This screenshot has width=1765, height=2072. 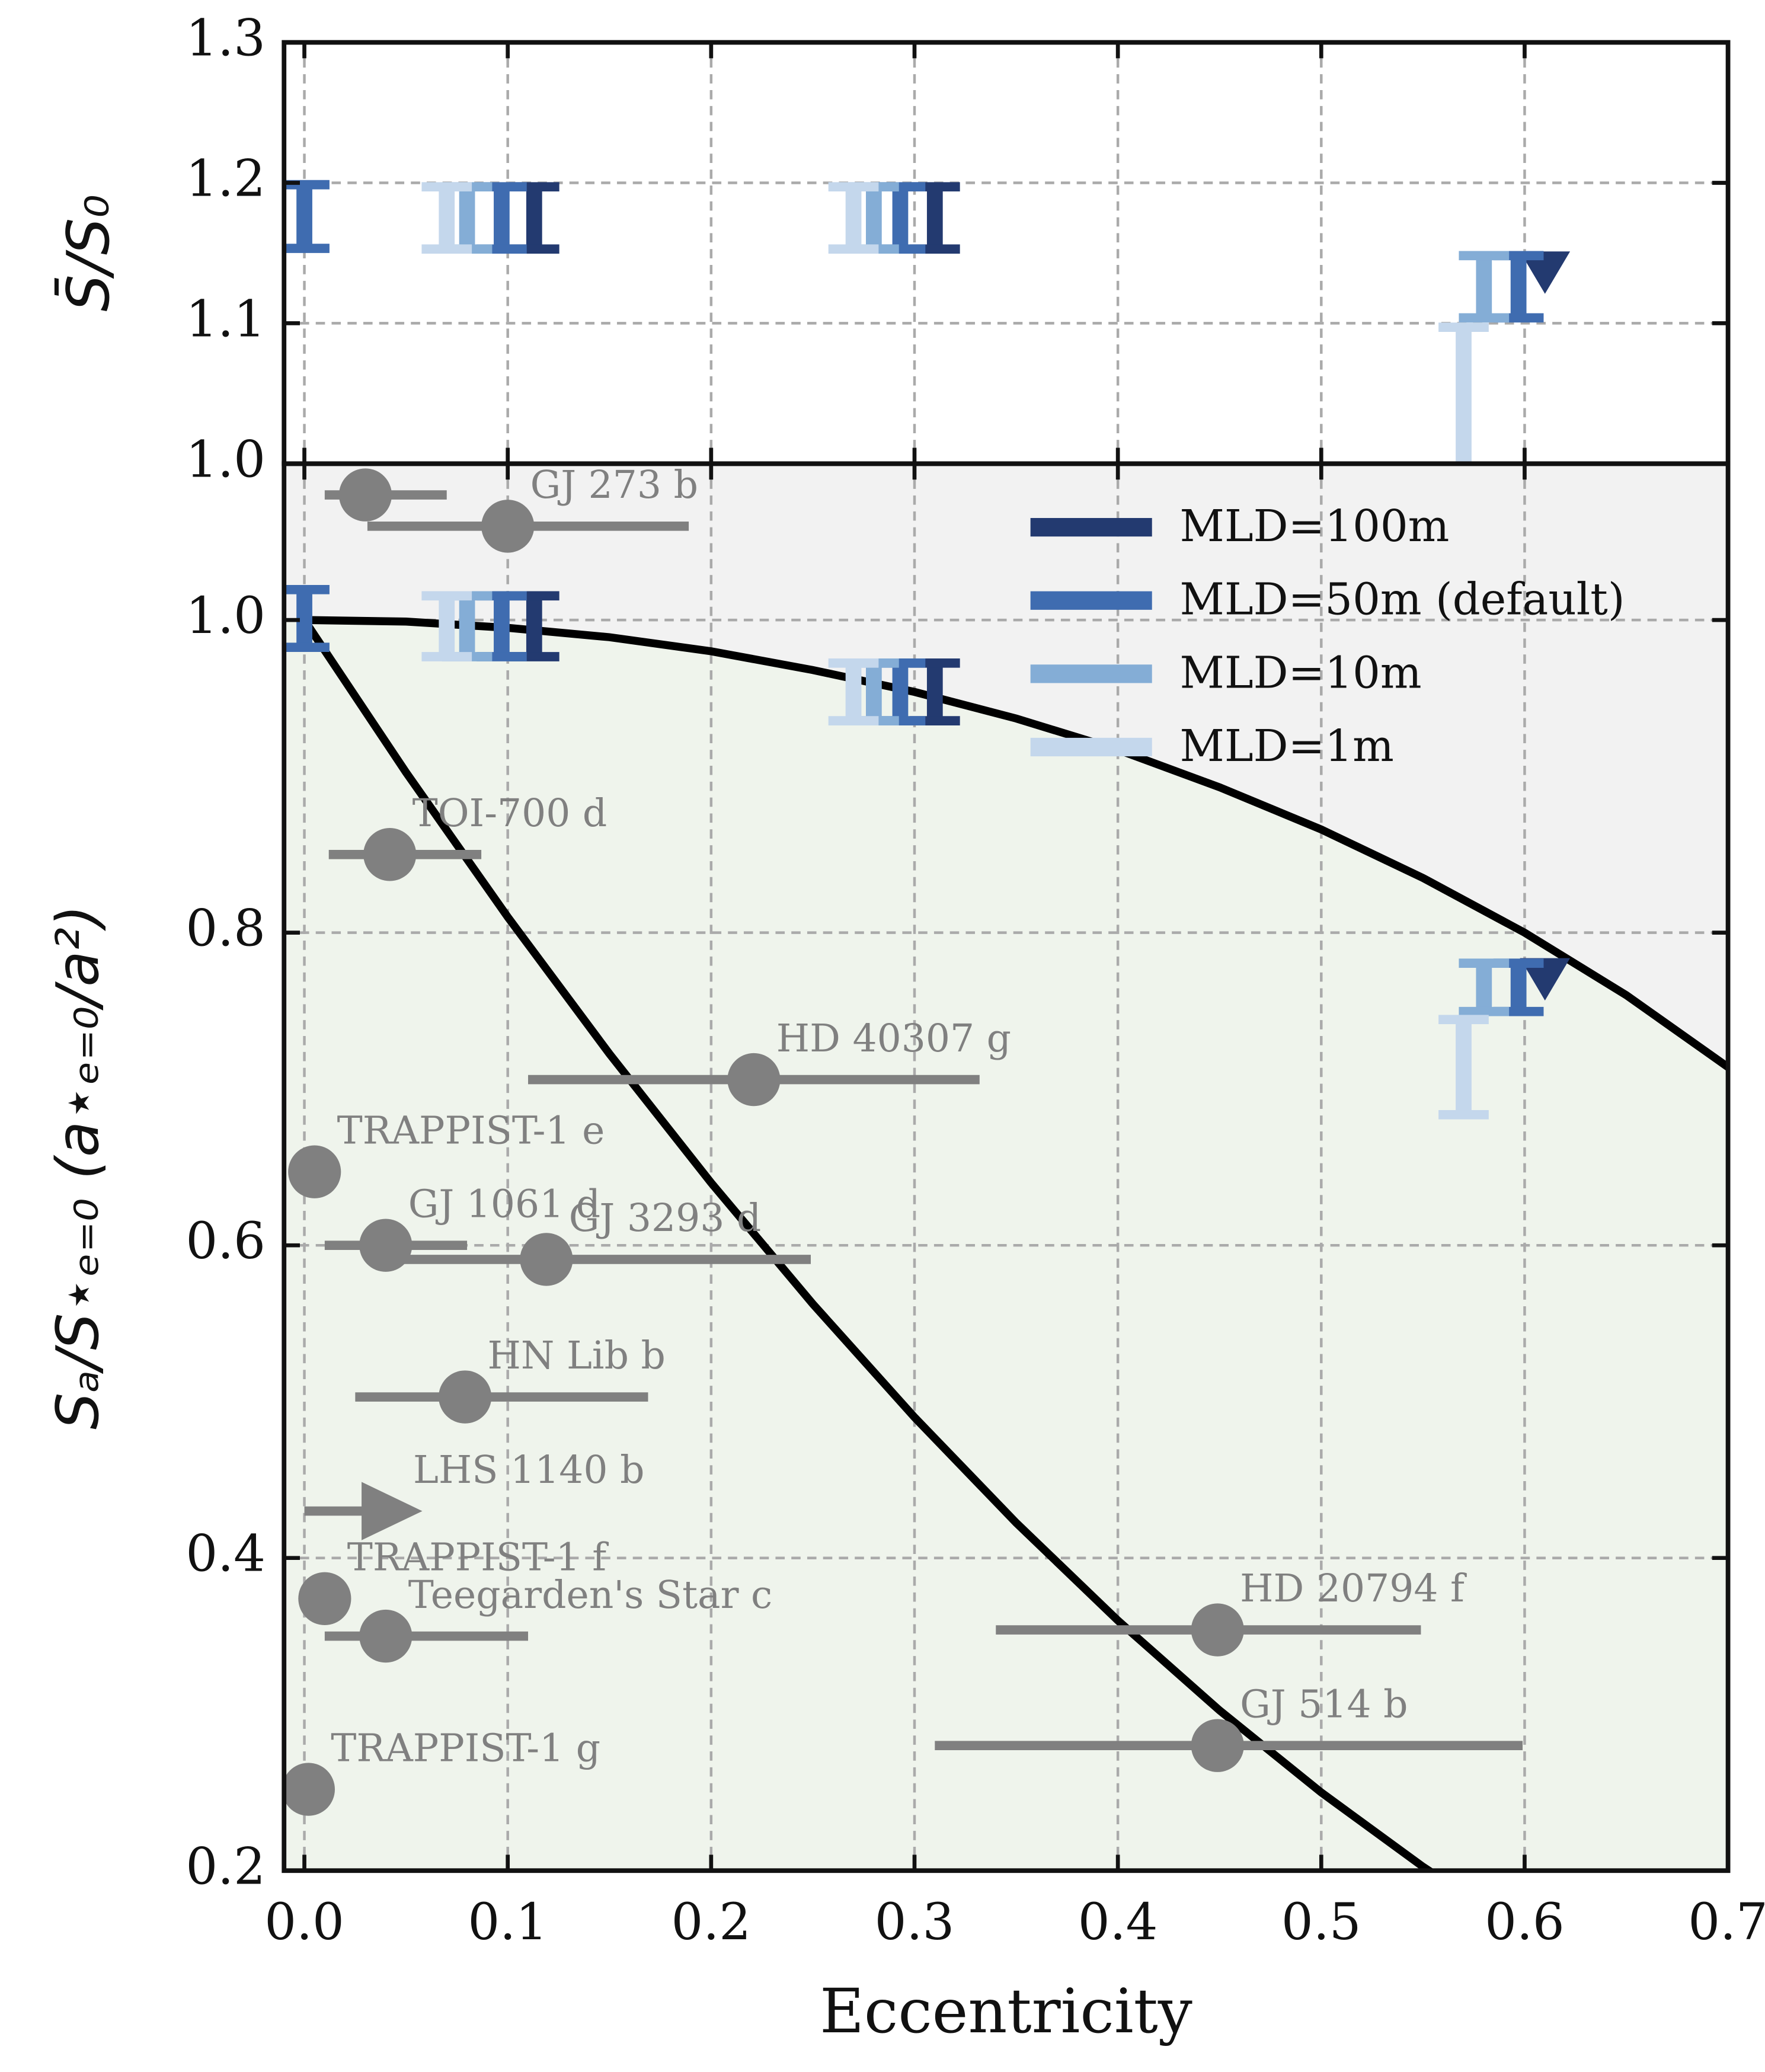 What do you see at coordinates (1726, 1922) in the screenshot?
I see `x-tick-label: 0.7` at bounding box center [1726, 1922].